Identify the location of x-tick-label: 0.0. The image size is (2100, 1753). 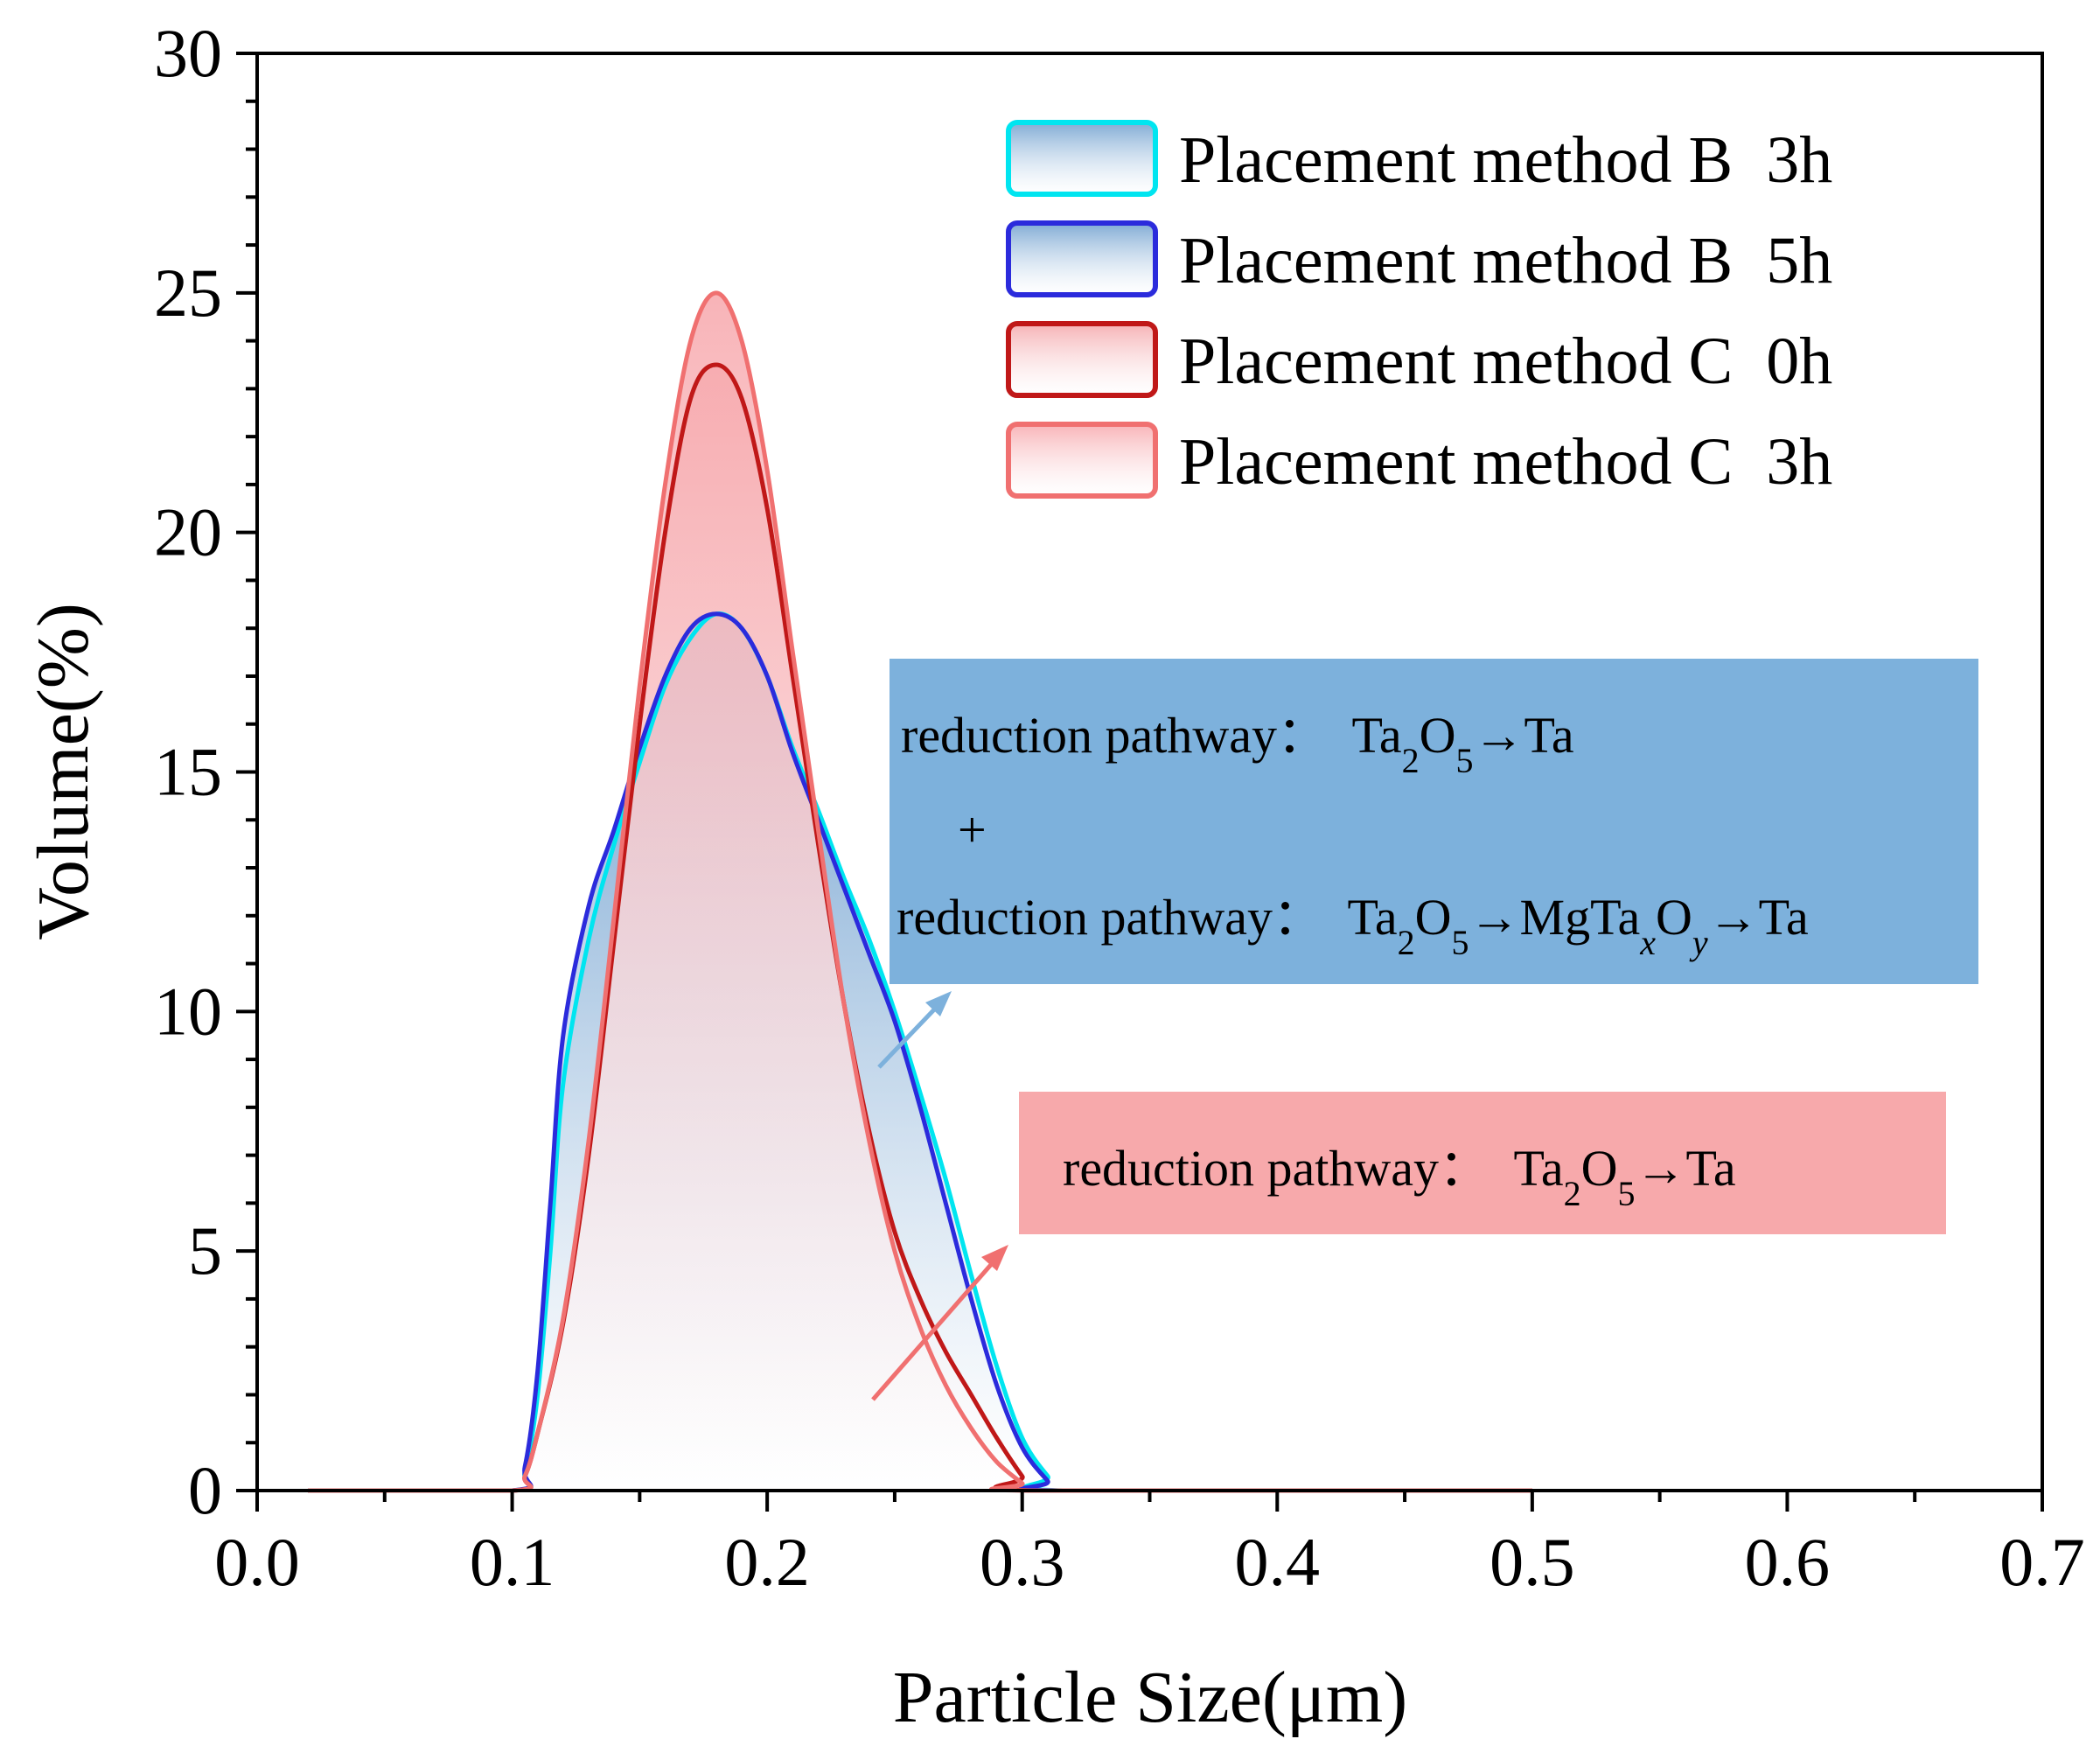
(257, 1562).